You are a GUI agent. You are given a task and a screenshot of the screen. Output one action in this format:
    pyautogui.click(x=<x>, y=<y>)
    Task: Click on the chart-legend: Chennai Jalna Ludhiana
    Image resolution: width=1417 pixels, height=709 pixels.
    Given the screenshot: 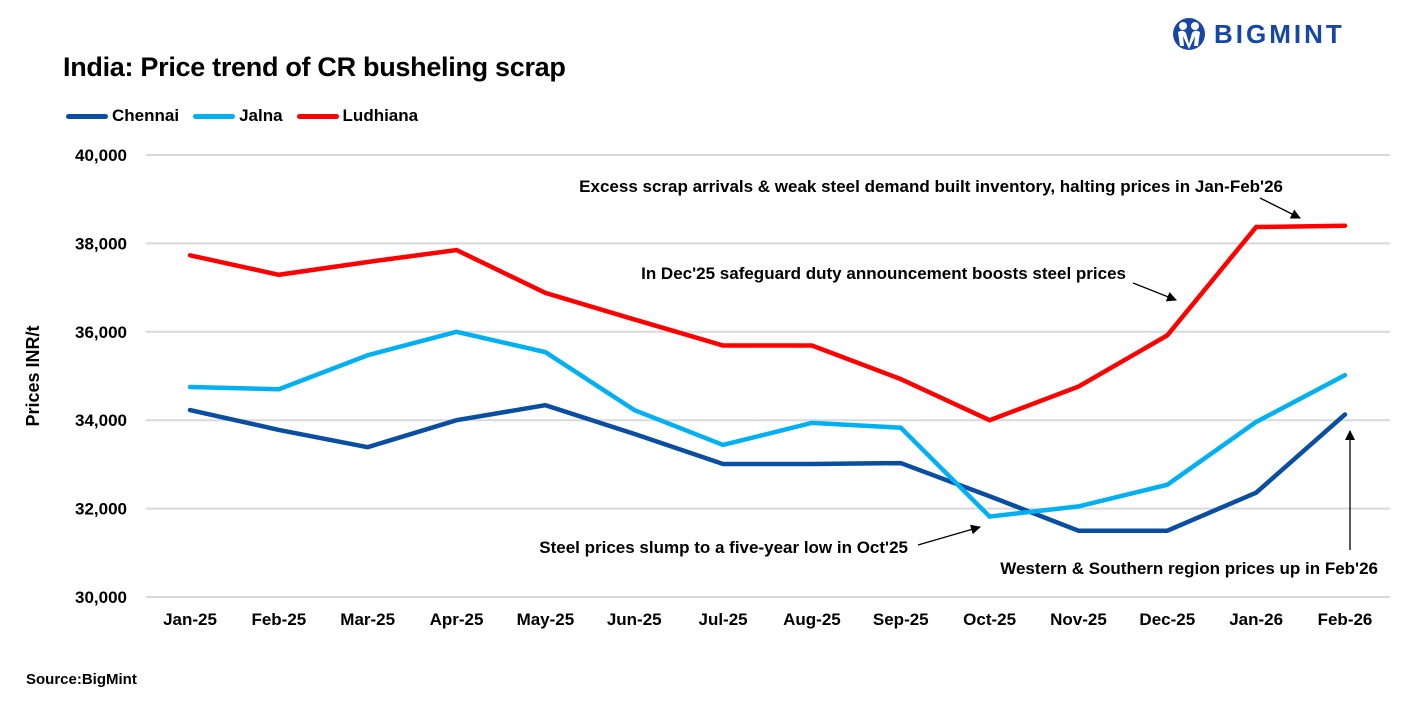 What is the action you would take?
    pyautogui.click(x=249, y=116)
    